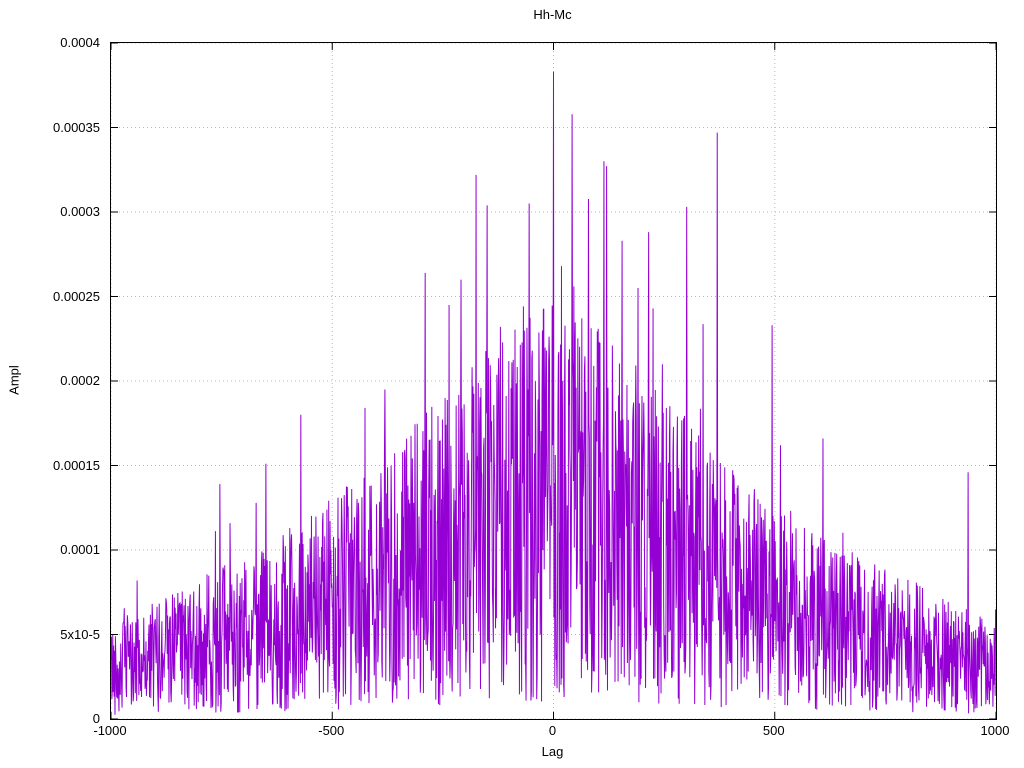 The height and width of the screenshot is (768, 1024). What do you see at coordinates (331, 730) in the screenshot?
I see `x-tick-label: -500` at bounding box center [331, 730].